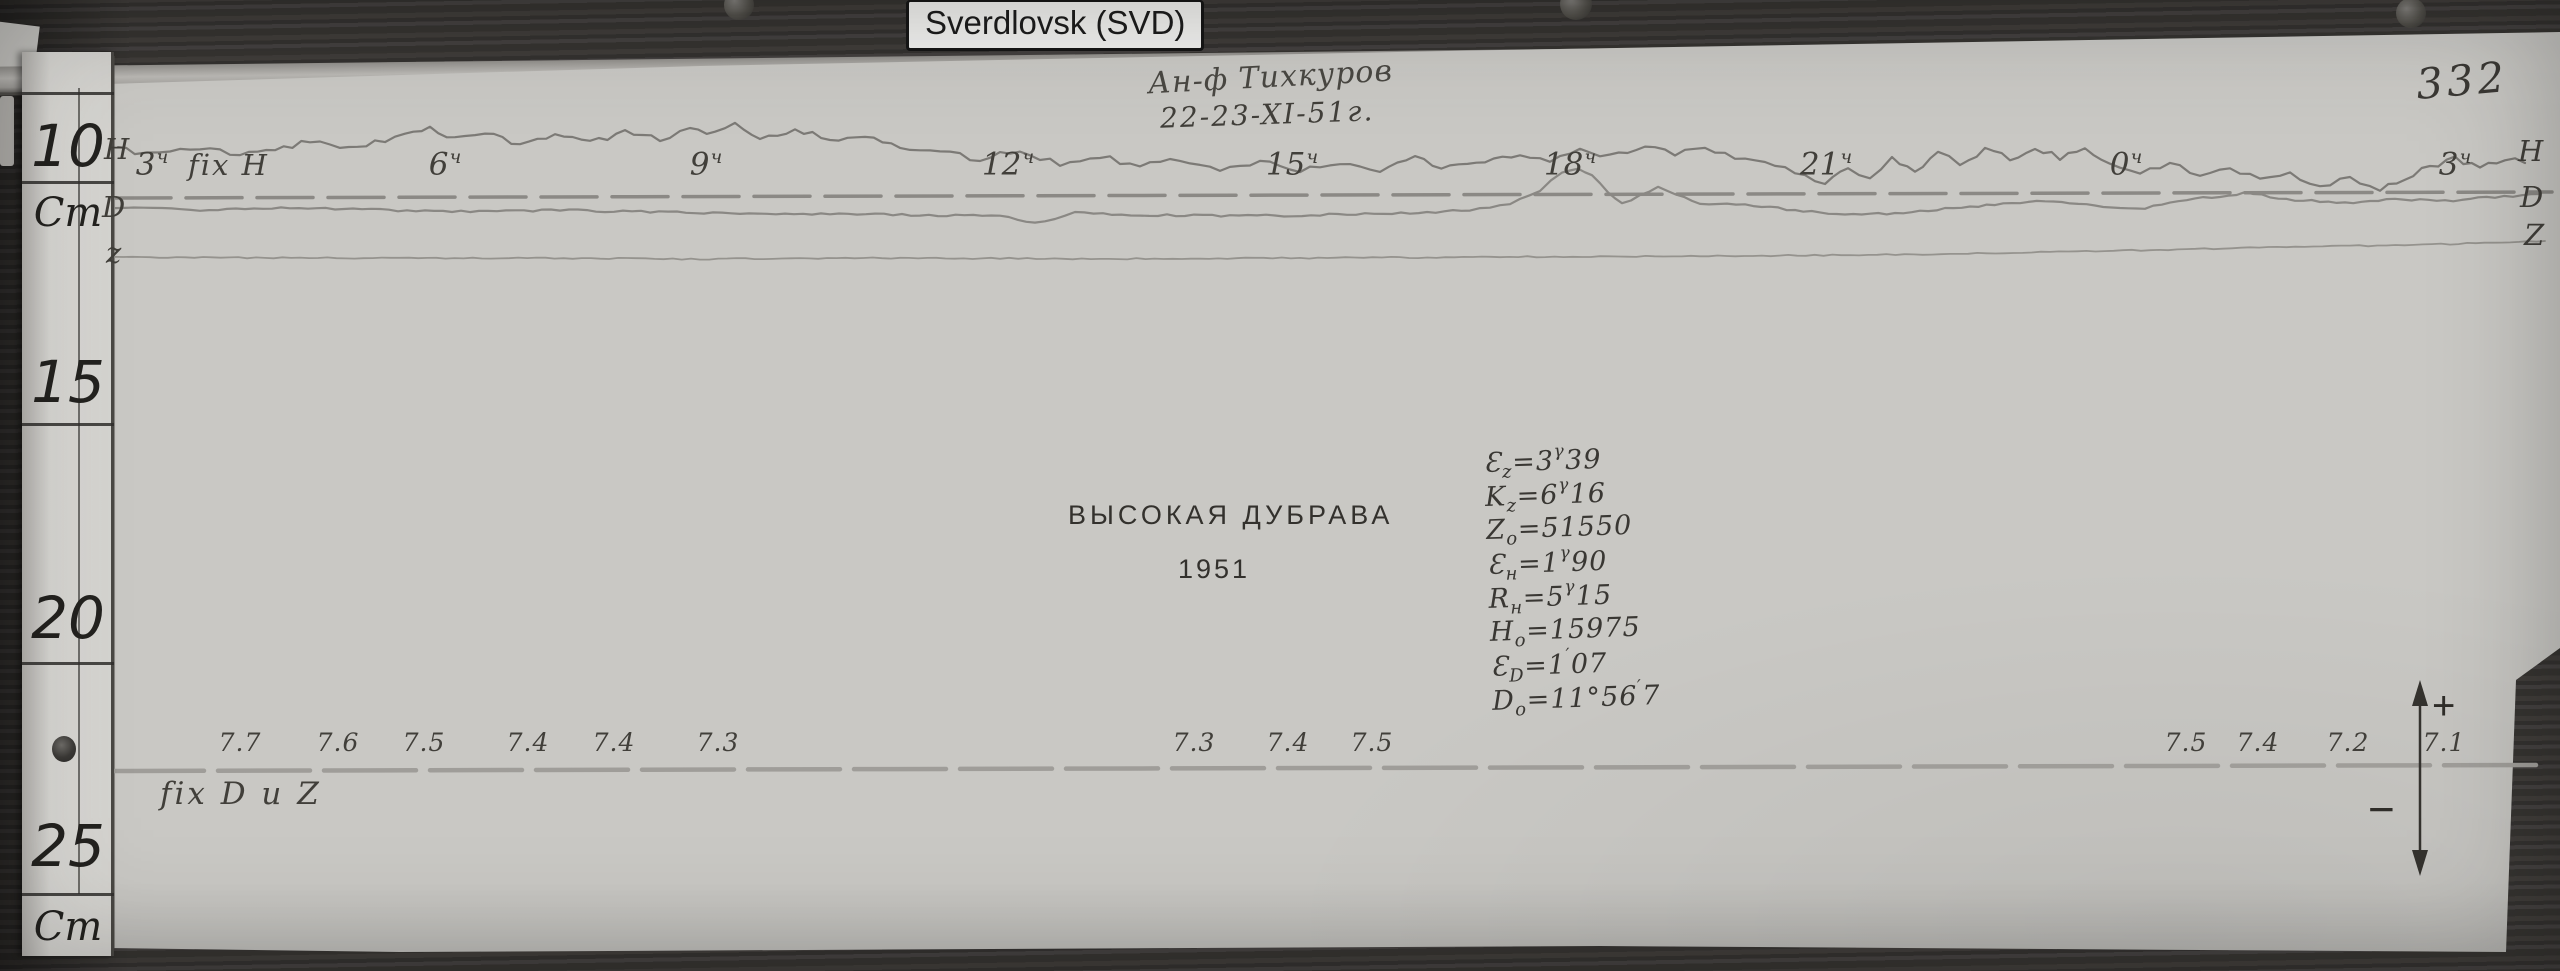 Image resolution: width=2560 pixels, height=971 pixels. Describe the element at coordinates (241, 794) in the screenshot. I see `fix-dz-label: fix D u Z` at that location.